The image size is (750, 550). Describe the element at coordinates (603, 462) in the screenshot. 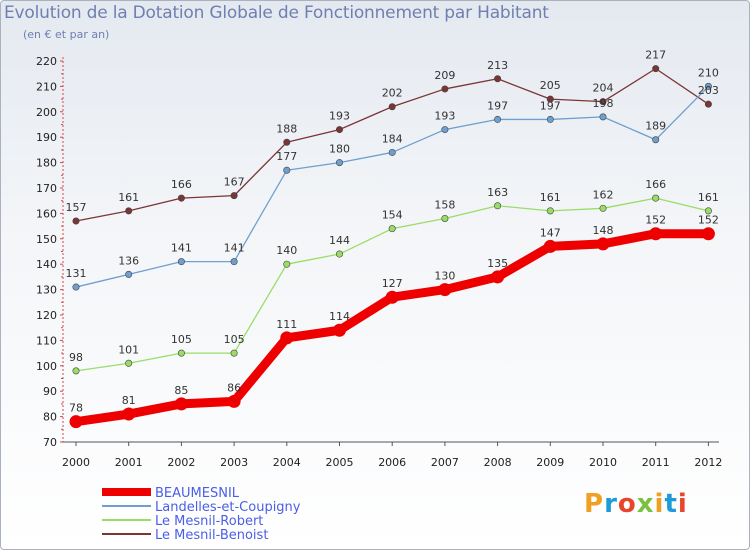

I see `x-tick-label: 2010` at that location.